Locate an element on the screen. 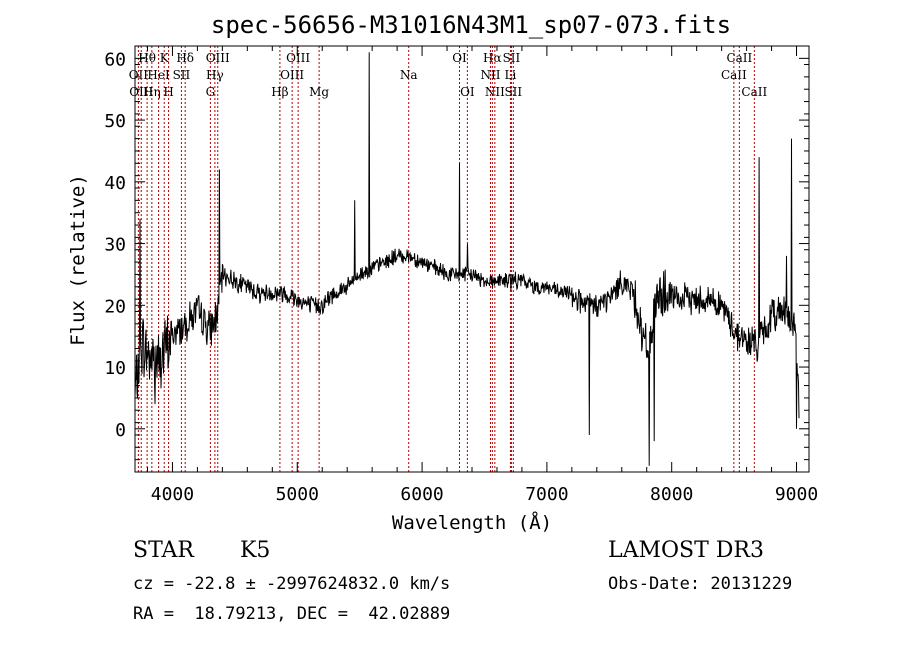 This screenshot has height=649, width=900. x-tick-label: 9000 is located at coordinates (796, 494).